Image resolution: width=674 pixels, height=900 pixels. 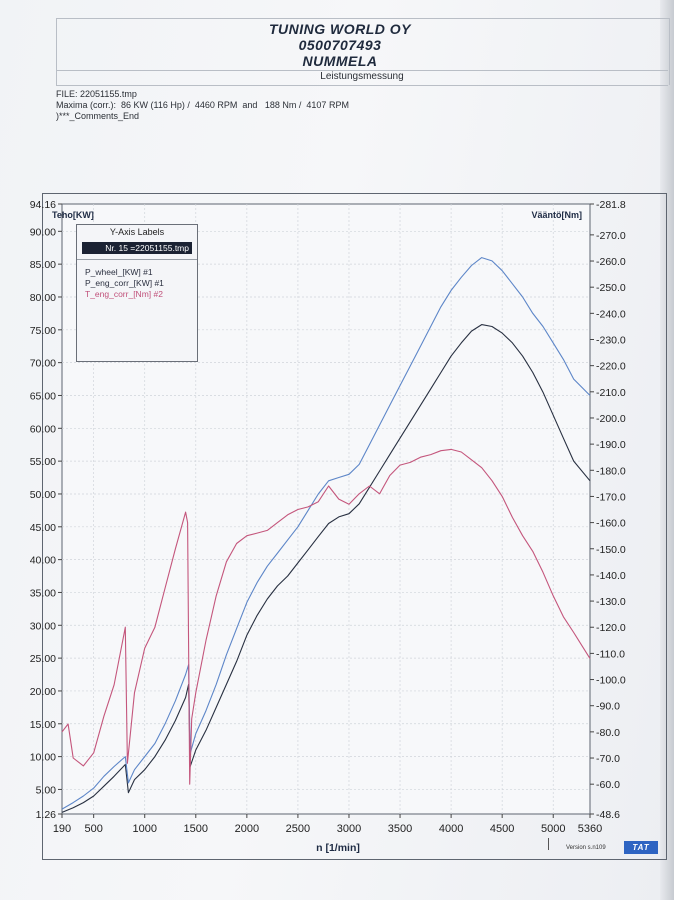 I want to click on x-tick-label: 5000, so click(x=553, y=829).